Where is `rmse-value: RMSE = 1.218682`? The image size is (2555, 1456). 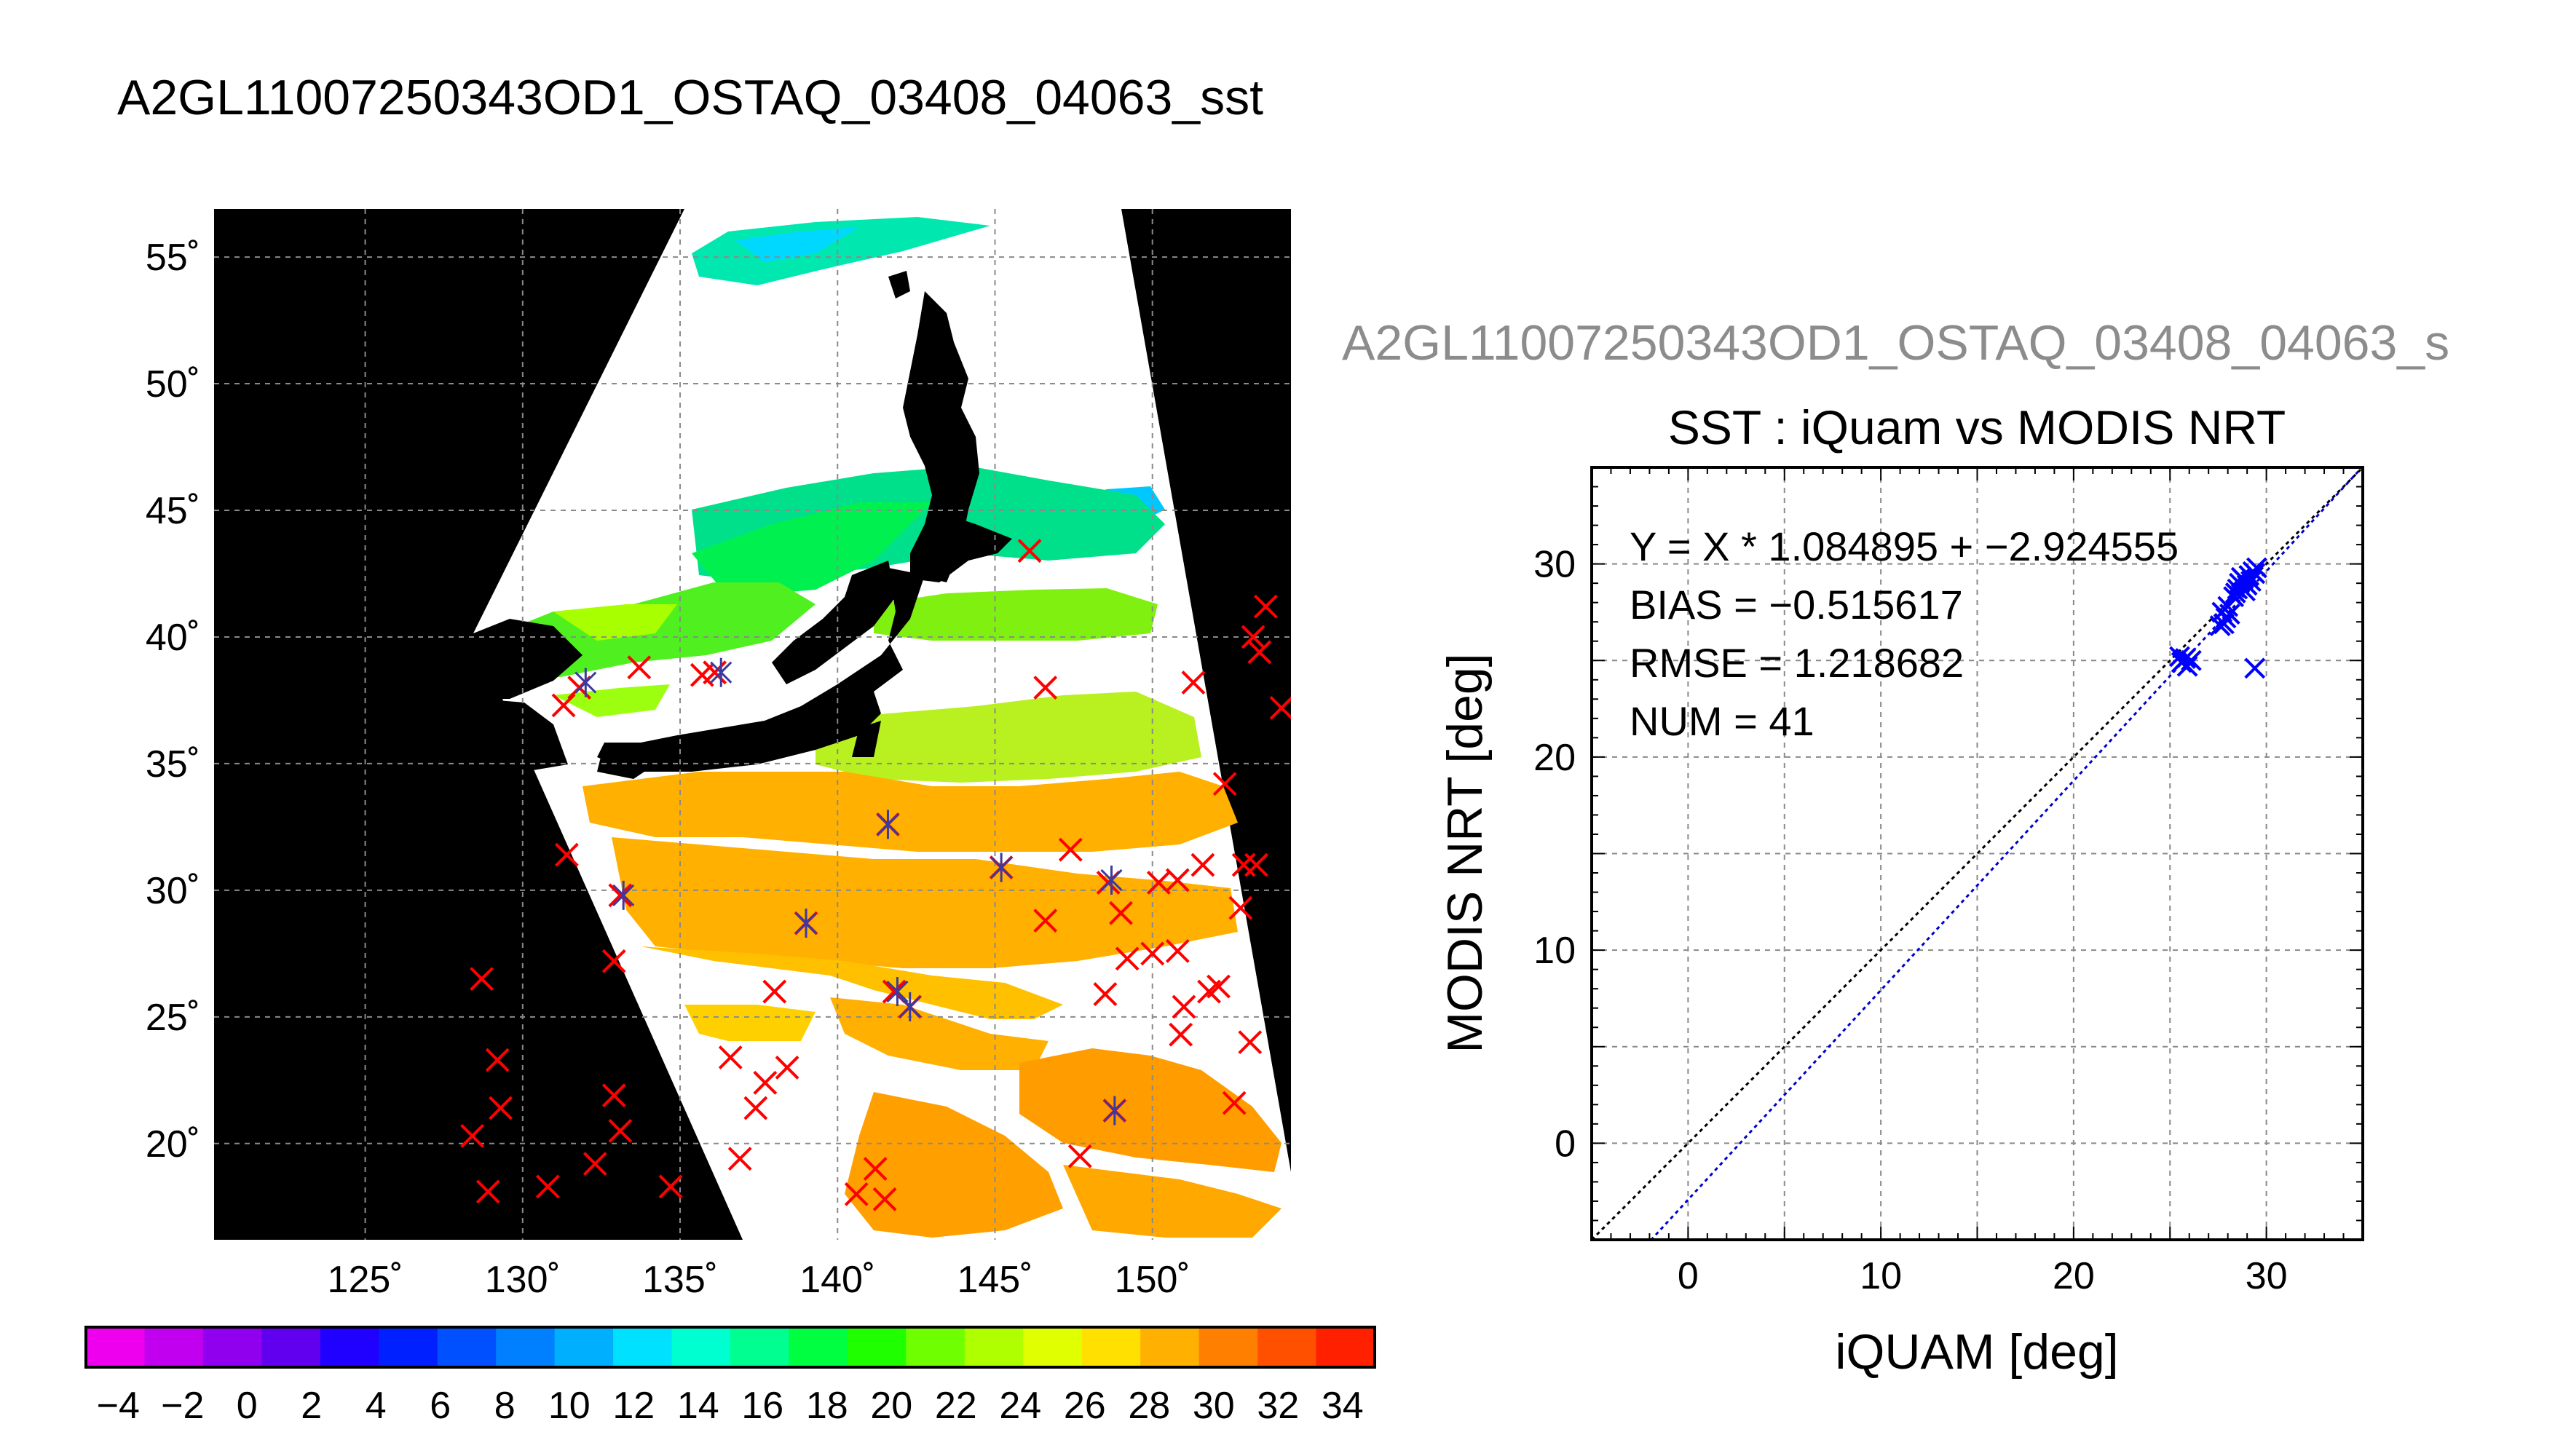 rmse-value: RMSE = 1.218682 is located at coordinates (1797, 663).